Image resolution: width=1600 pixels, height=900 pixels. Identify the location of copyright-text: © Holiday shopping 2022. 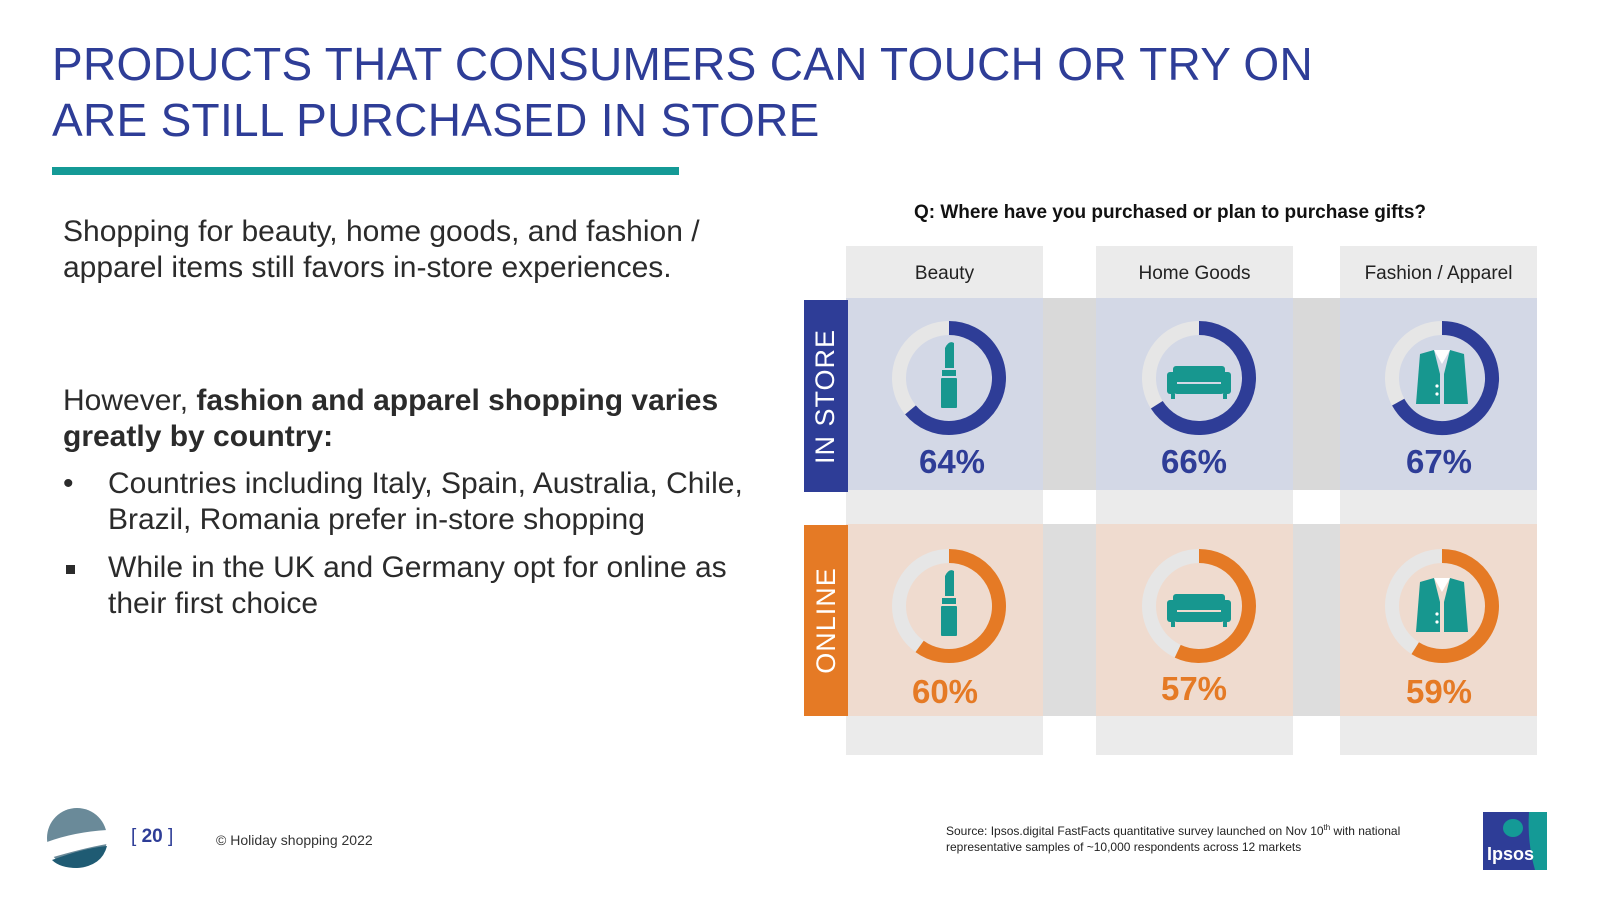
(294, 840).